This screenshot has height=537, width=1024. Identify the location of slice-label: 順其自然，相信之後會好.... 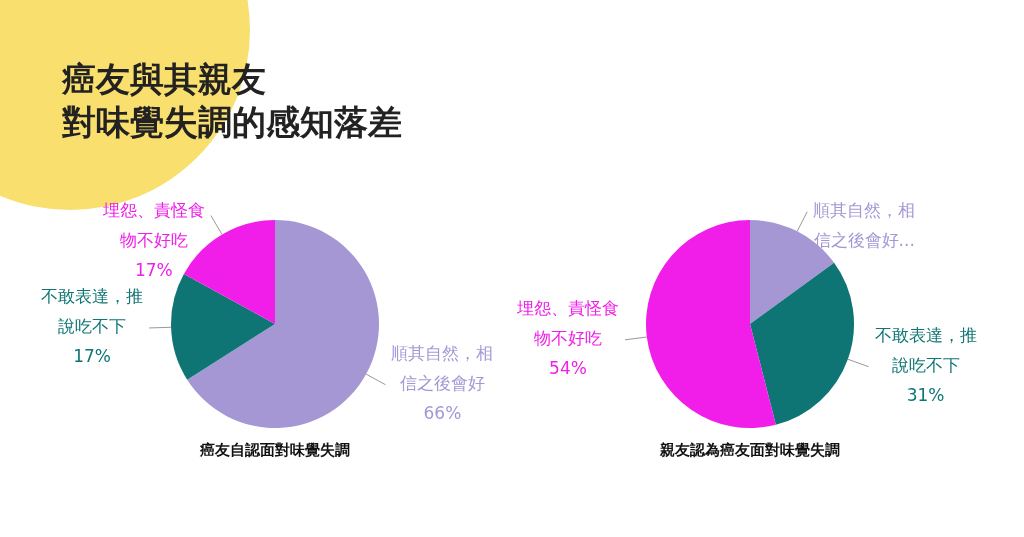
(864, 225).